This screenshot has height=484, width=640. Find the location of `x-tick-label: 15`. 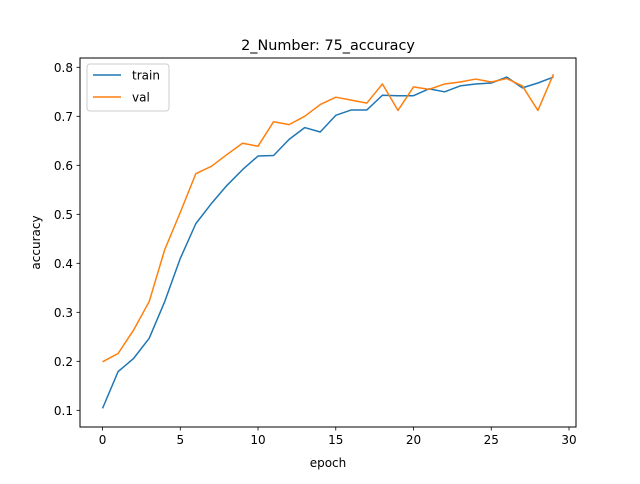

x-tick-label: 15 is located at coordinates (335, 440).